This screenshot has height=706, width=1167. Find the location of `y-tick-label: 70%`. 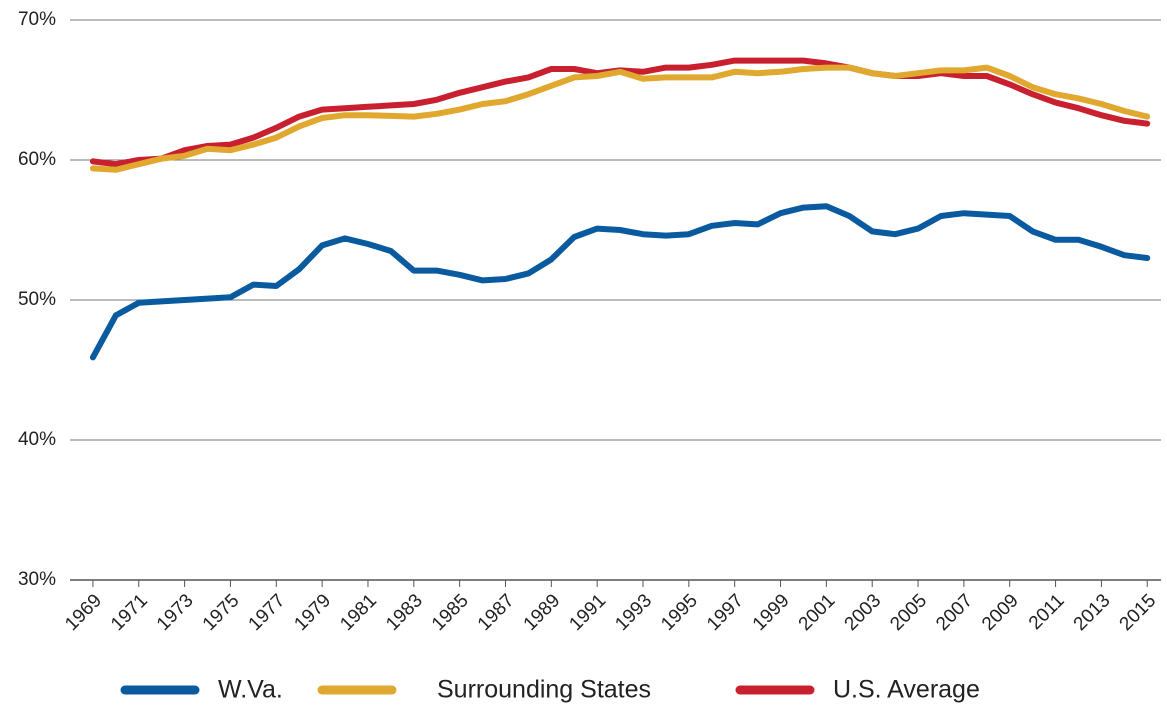

y-tick-label: 70% is located at coordinates (37, 19).